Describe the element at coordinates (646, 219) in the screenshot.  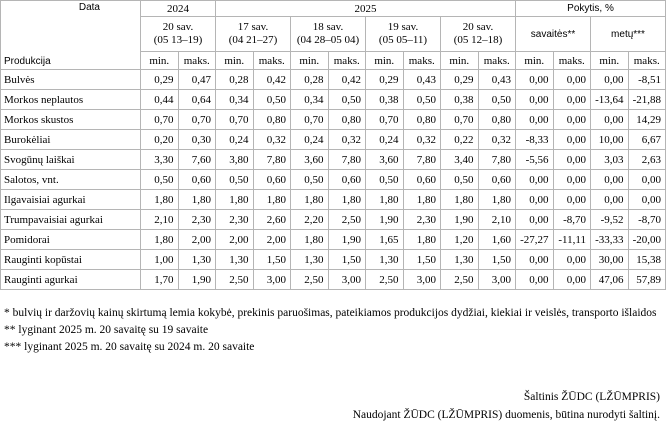
I see `cell-value: -8,70` at that location.